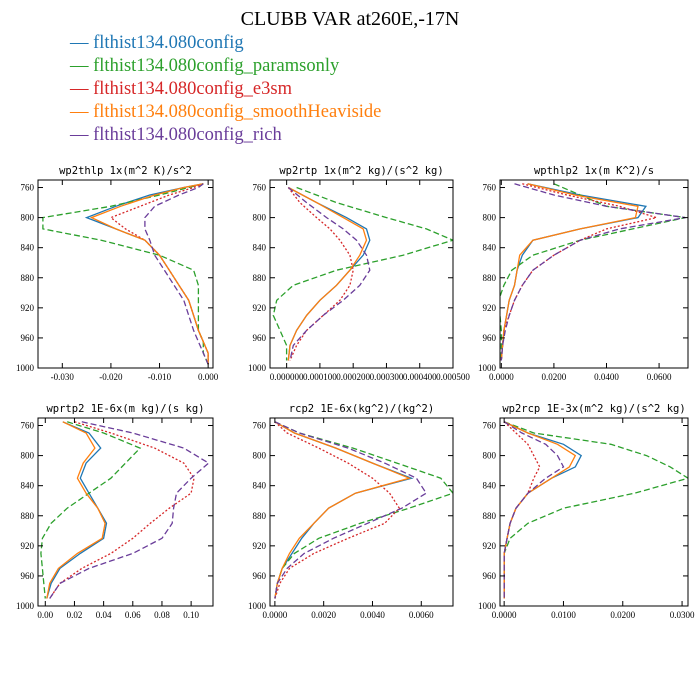 The width and height of the screenshot is (700, 700). I want to click on x-tick-label: 0.02, so click(75, 615).